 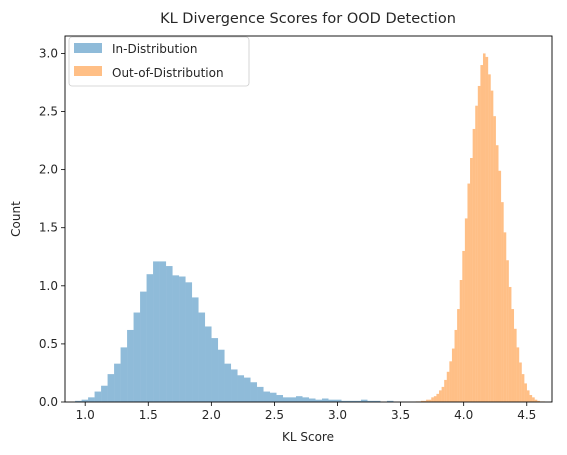 I want to click on legend: In-Distribution Out-of-Distribution, so click(x=159, y=61).